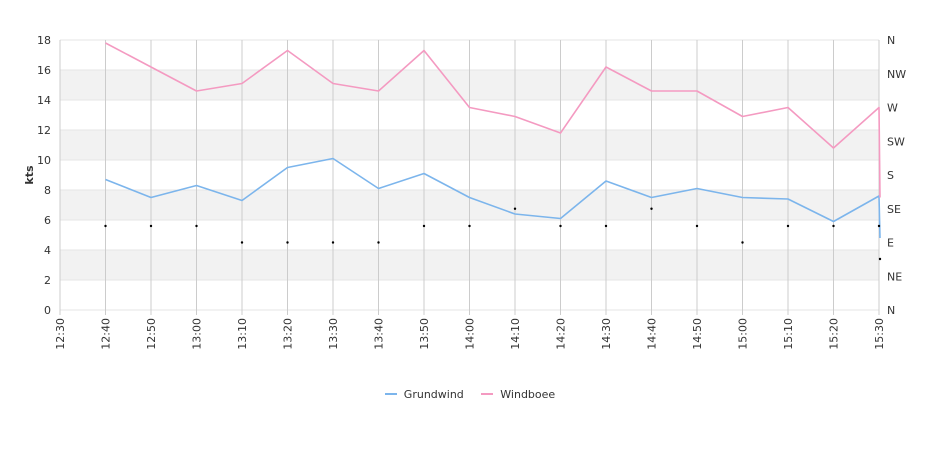 The height and width of the screenshot is (450, 940). Describe the element at coordinates (894, 276) in the screenshot. I see `right-axis-label: NE` at that location.